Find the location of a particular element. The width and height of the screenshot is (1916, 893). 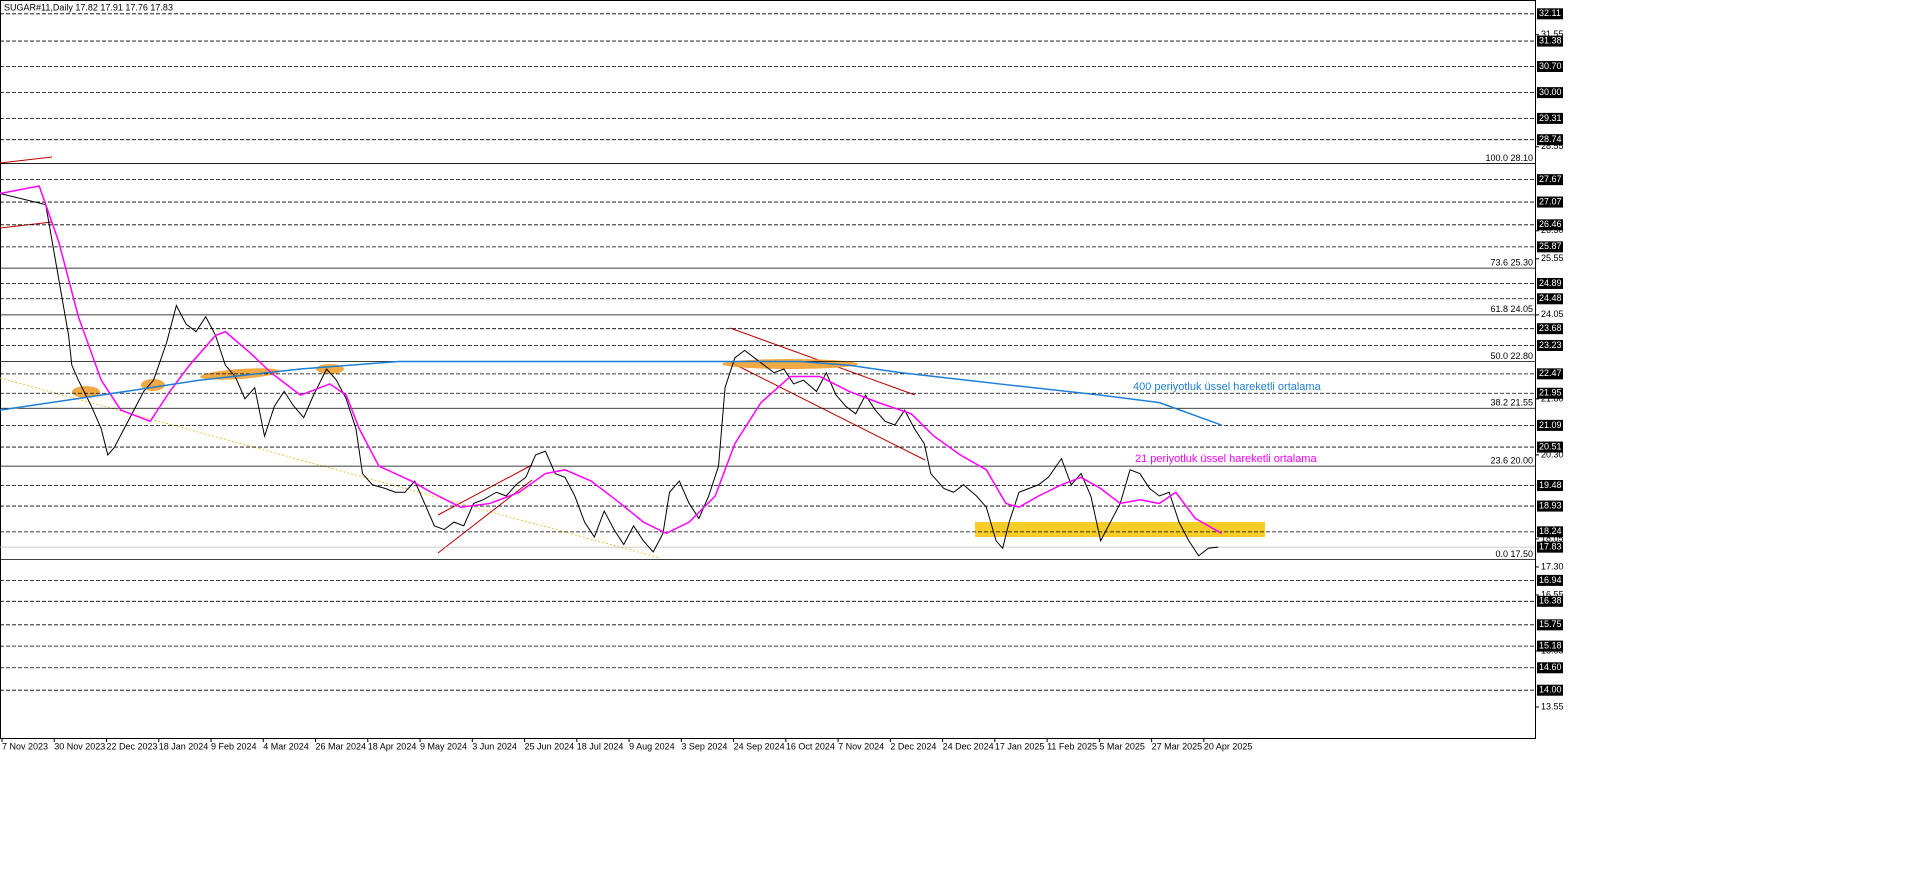

x-tick-label: 3 Sep 2024 is located at coordinates (704, 746).